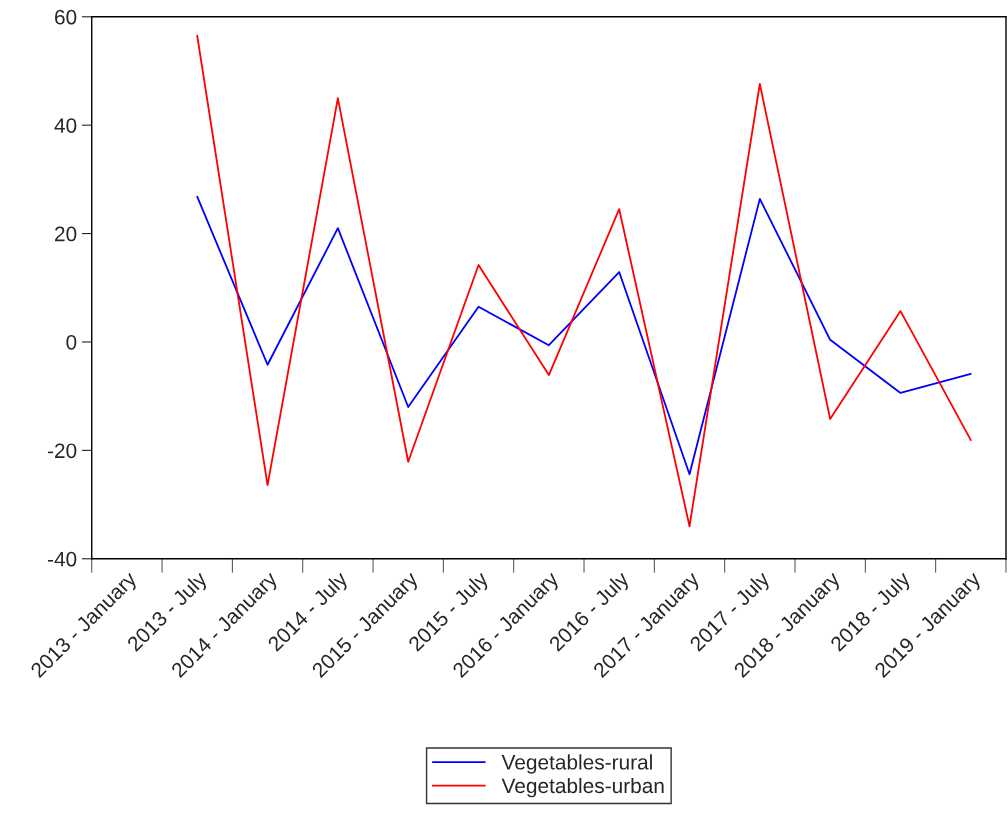  What do you see at coordinates (62, 559) in the screenshot?
I see `y-tick-label: -40` at bounding box center [62, 559].